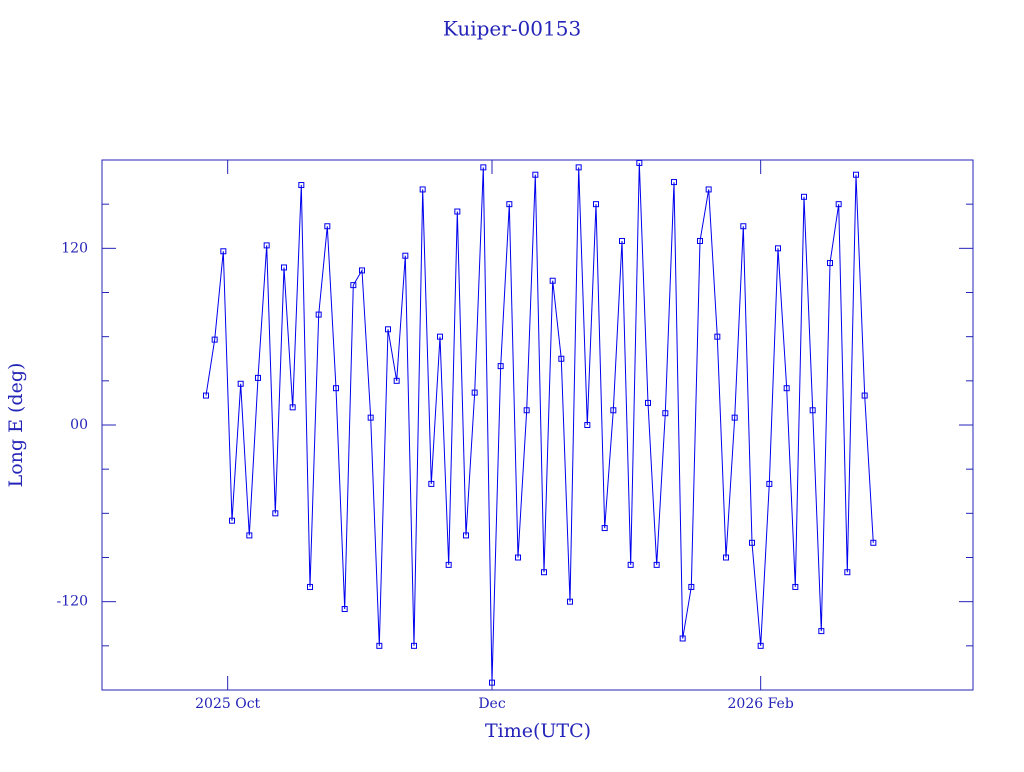  Describe the element at coordinates (538, 731) in the screenshot. I see `x-axis-label: Time(UTC)` at that location.